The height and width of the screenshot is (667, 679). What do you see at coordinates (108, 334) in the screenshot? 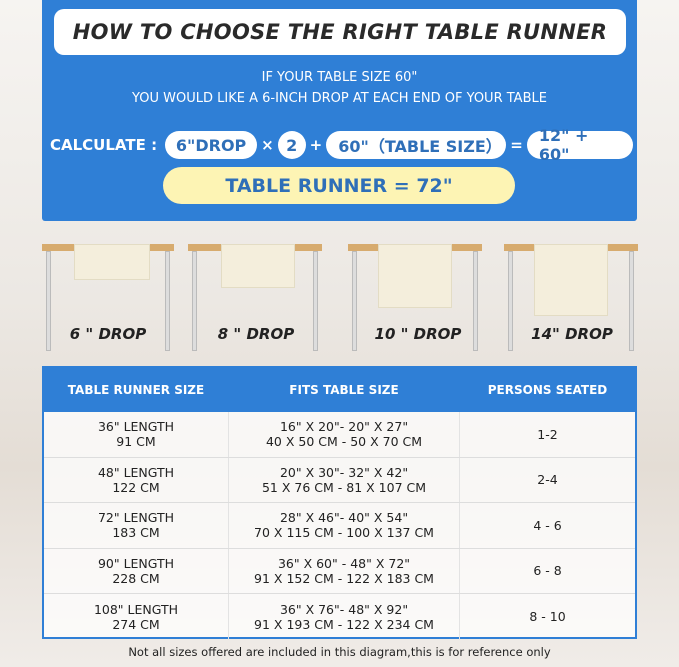
I see `drop-label: 6 " DROP` at bounding box center [108, 334].